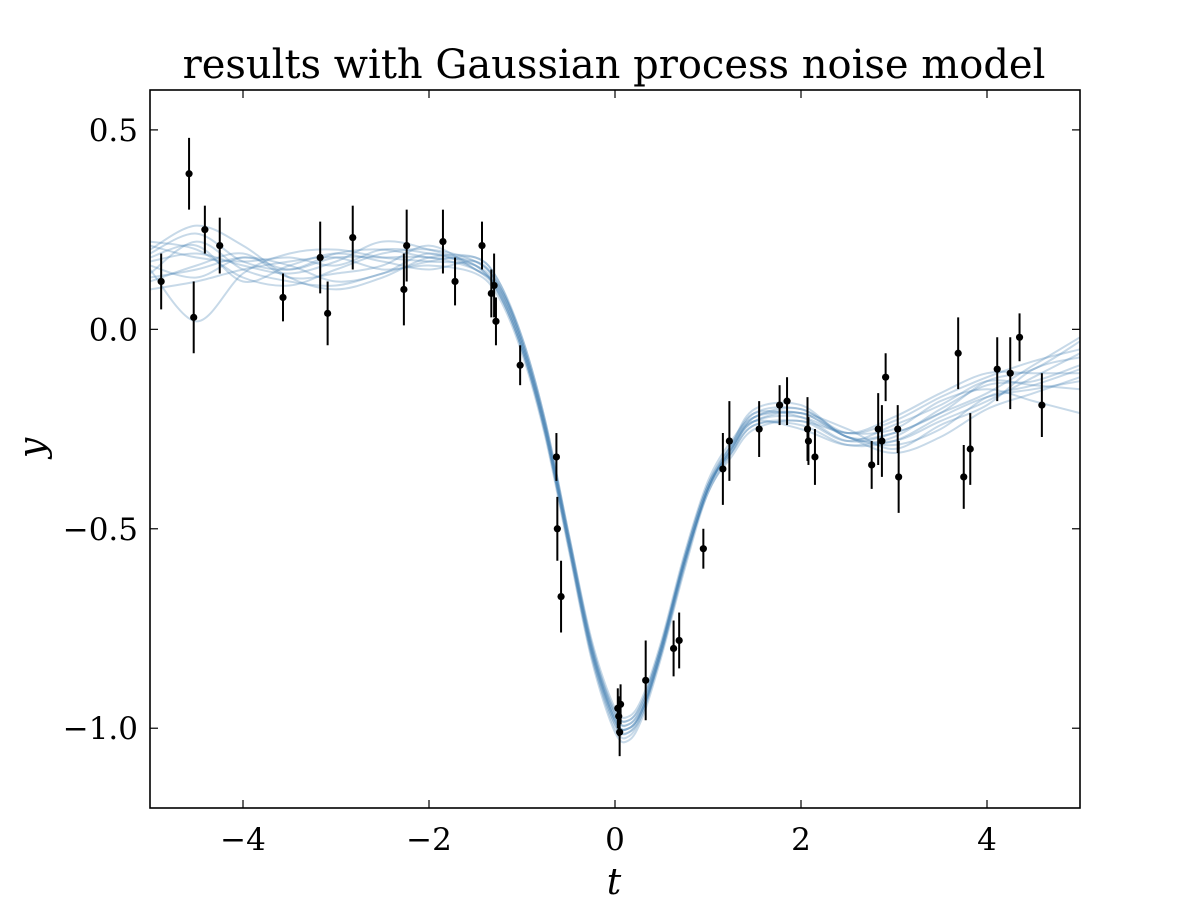 The height and width of the screenshot is (900, 1200). I want to click on y-tick-label: 0.5, so click(113, 131).